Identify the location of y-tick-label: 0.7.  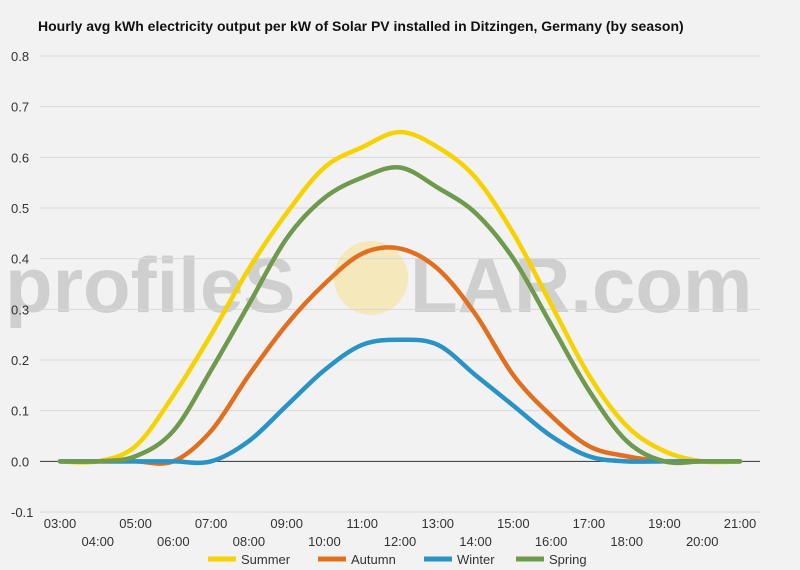
(20, 107).